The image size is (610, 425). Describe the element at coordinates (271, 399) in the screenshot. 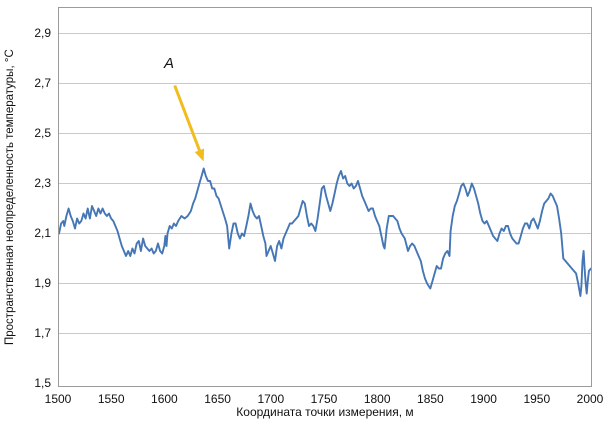

I see `x-tick-label: 1700` at that location.